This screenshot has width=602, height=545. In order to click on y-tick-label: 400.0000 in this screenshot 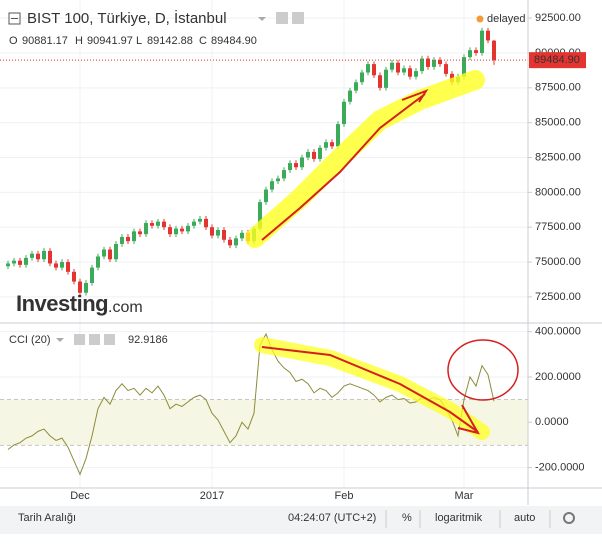, I will do `click(558, 332)`.